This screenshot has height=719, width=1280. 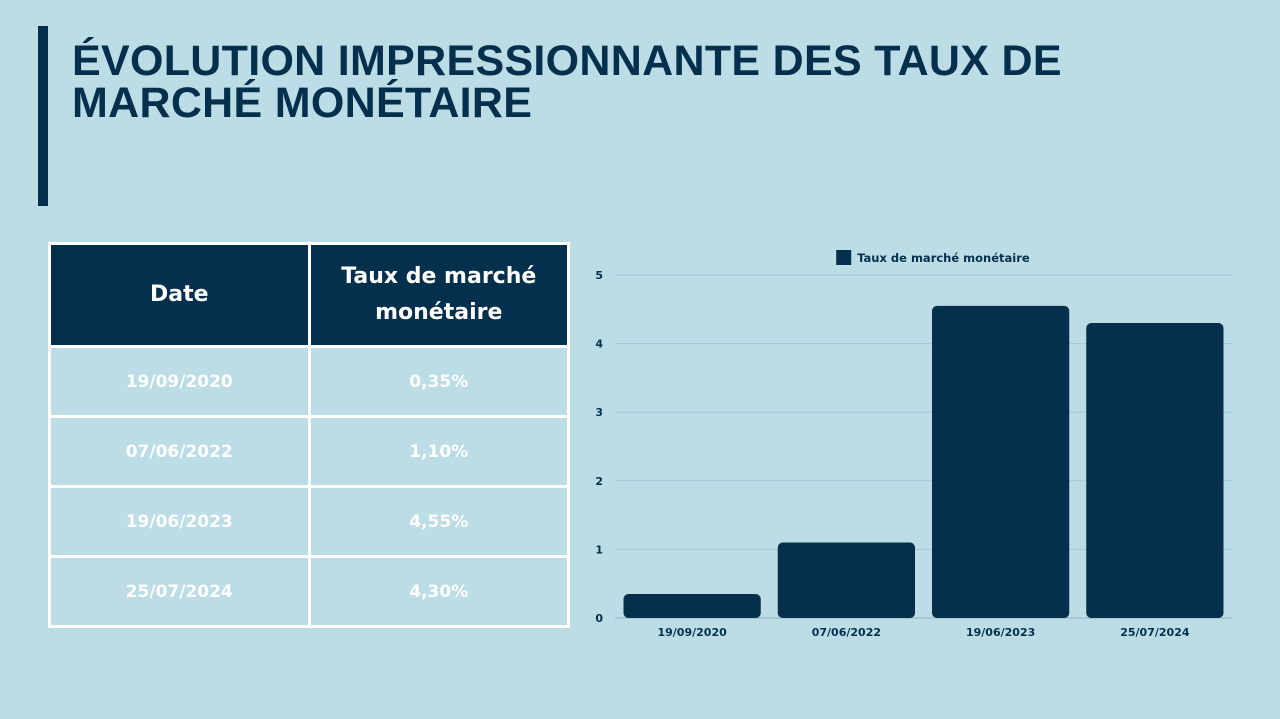 What do you see at coordinates (844, 257) in the screenshot?
I see `legend-swatch` at bounding box center [844, 257].